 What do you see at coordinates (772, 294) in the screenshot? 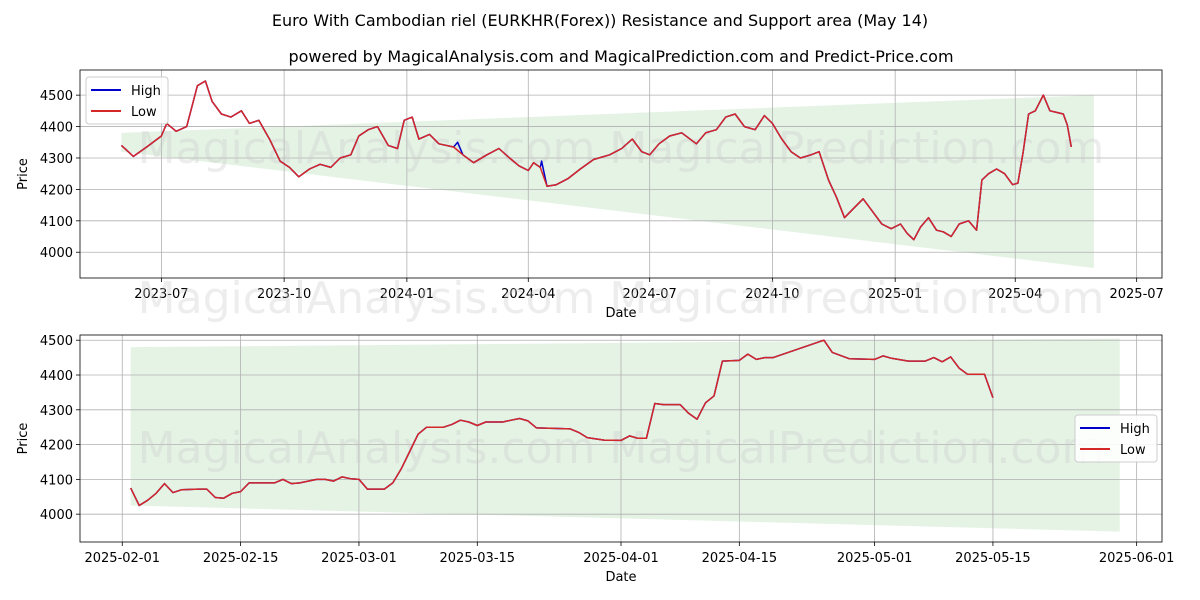
I see `x-tick-label: 2024-10` at bounding box center [772, 294].